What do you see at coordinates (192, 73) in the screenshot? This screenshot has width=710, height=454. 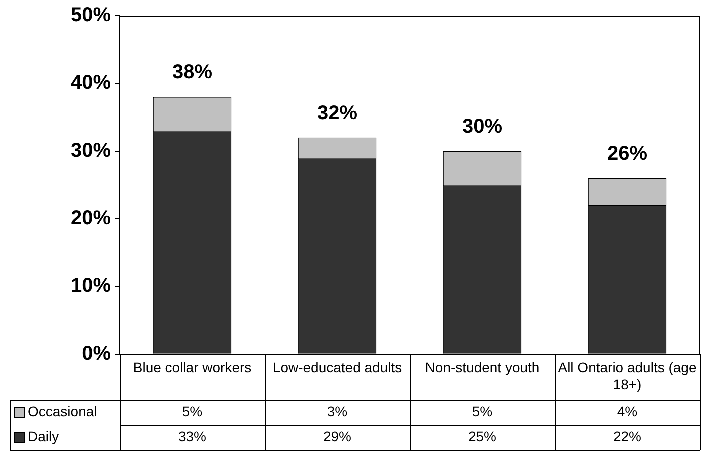 I see `total-label: 38%` at bounding box center [192, 73].